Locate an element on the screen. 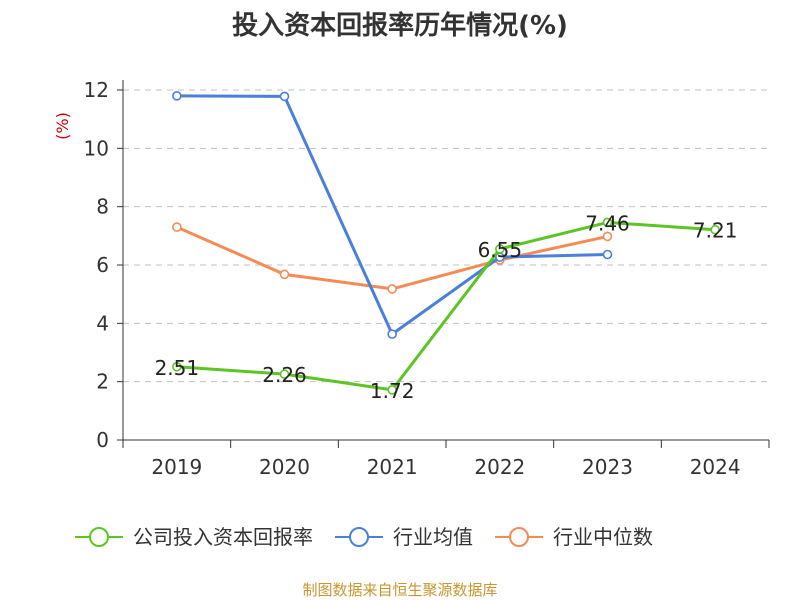 The width and height of the screenshot is (800, 600). legend-item-1: 公司投入资本回报率 is located at coordinates (194, 537).